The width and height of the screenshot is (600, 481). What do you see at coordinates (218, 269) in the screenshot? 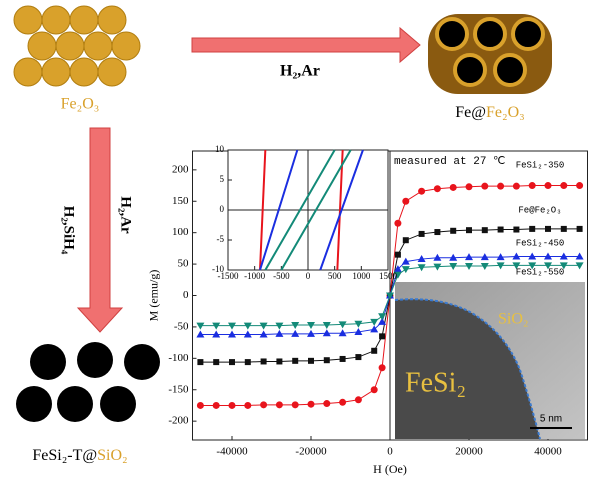
I see `y-tick-label: -10` at bounding box center [218, 269].